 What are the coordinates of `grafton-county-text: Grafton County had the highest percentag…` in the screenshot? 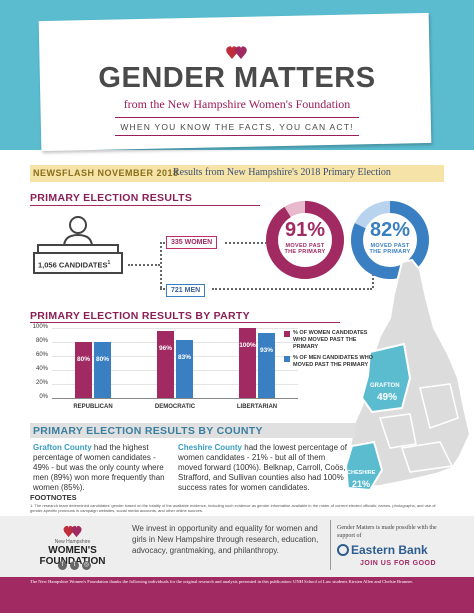 It's located at (99, 467).